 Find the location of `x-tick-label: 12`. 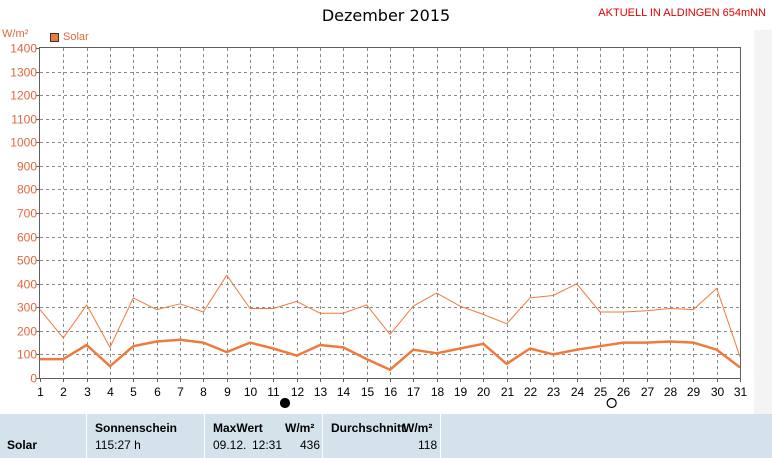

x-tick-label: 12 is located at coordinates (298, 392).